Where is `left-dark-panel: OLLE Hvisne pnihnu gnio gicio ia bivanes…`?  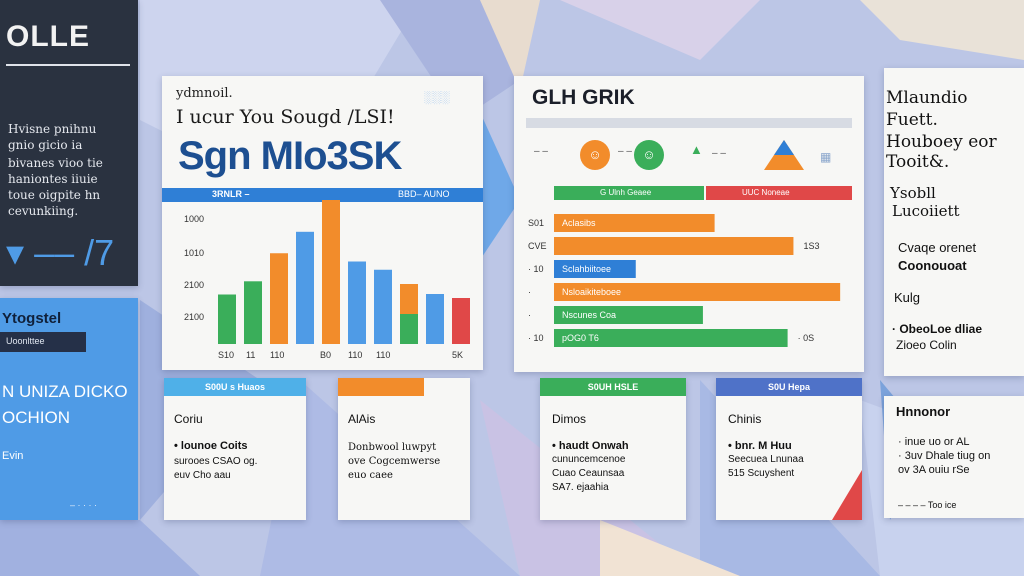
left-dark-panel: OLLE Hvisne pnihnu gnio gicio ia bivanes… is located at coordinates (69, 143).